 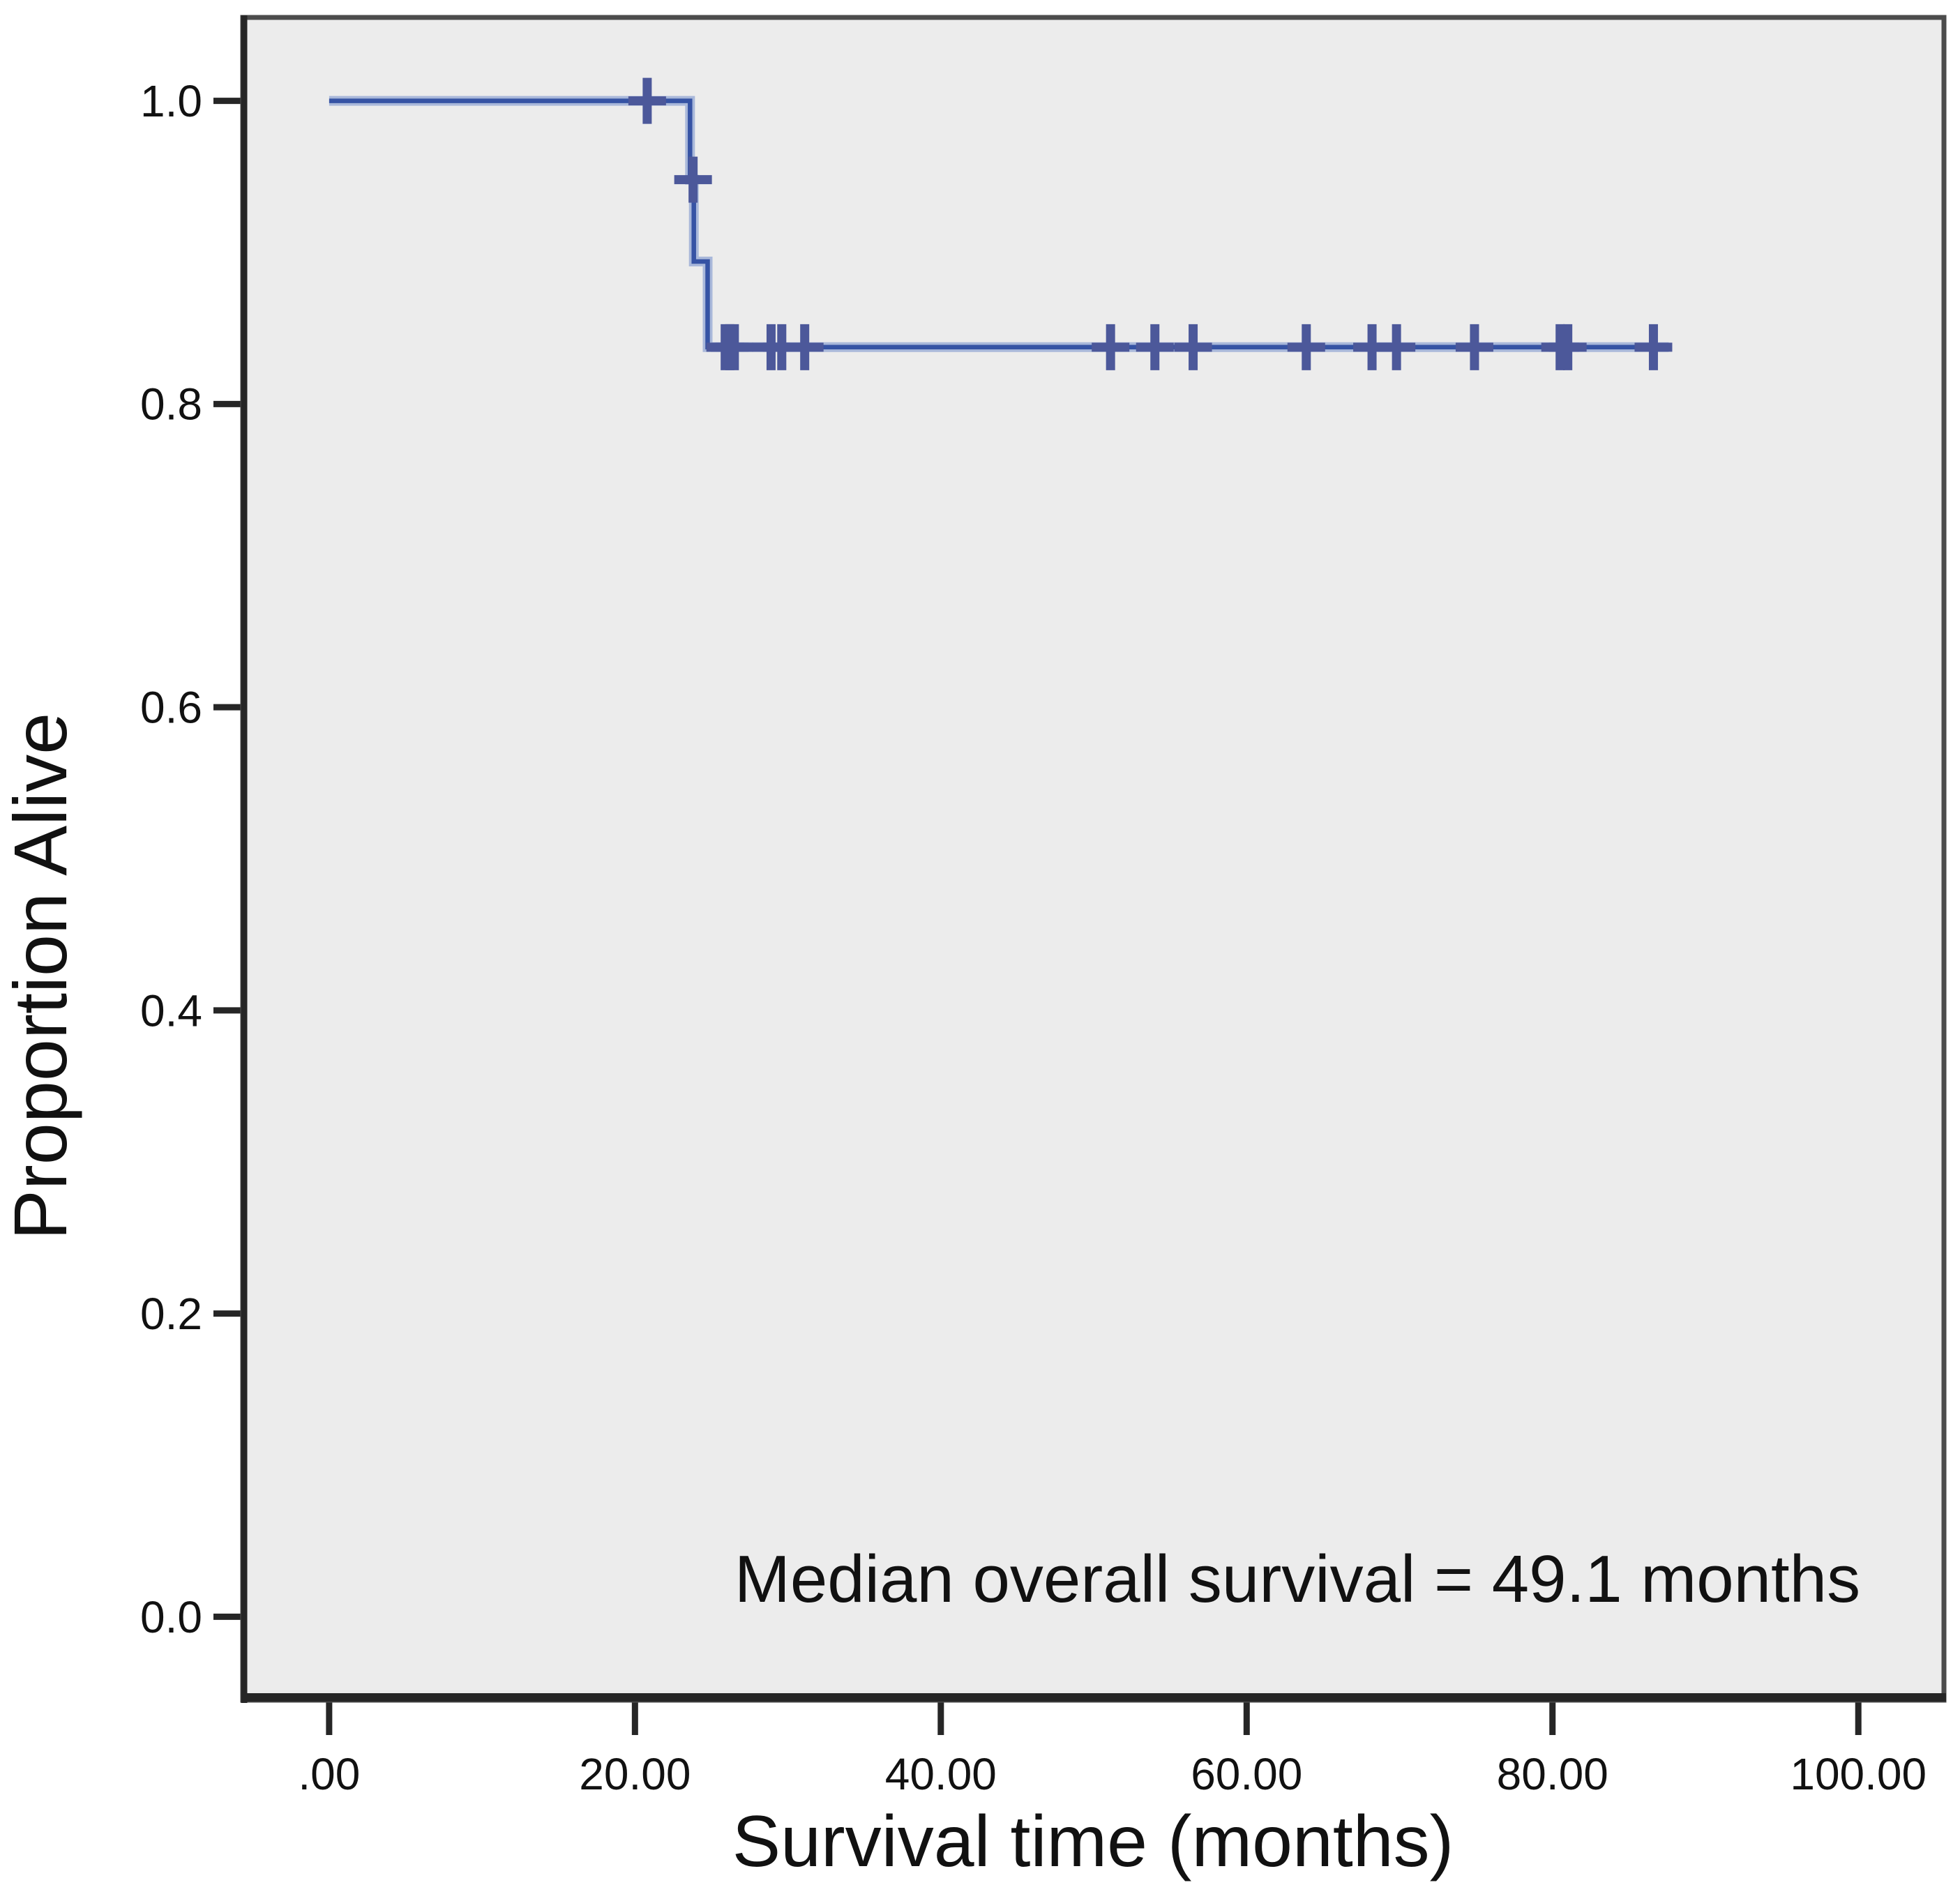 I want to click on y-axis-ticks: 0.0 0.2 0.4 0.6 0.8 1.0, so click(x=191, y=859).